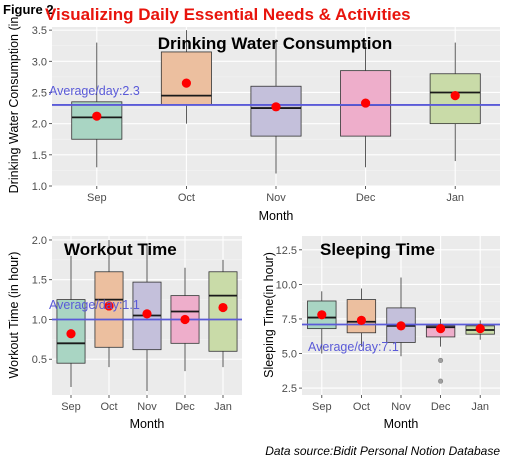  What do you see at coordinates (289, 320) in the screenshot?
I see `sleep-y-tick-label: 7.5` at bounding box center [289, 320].